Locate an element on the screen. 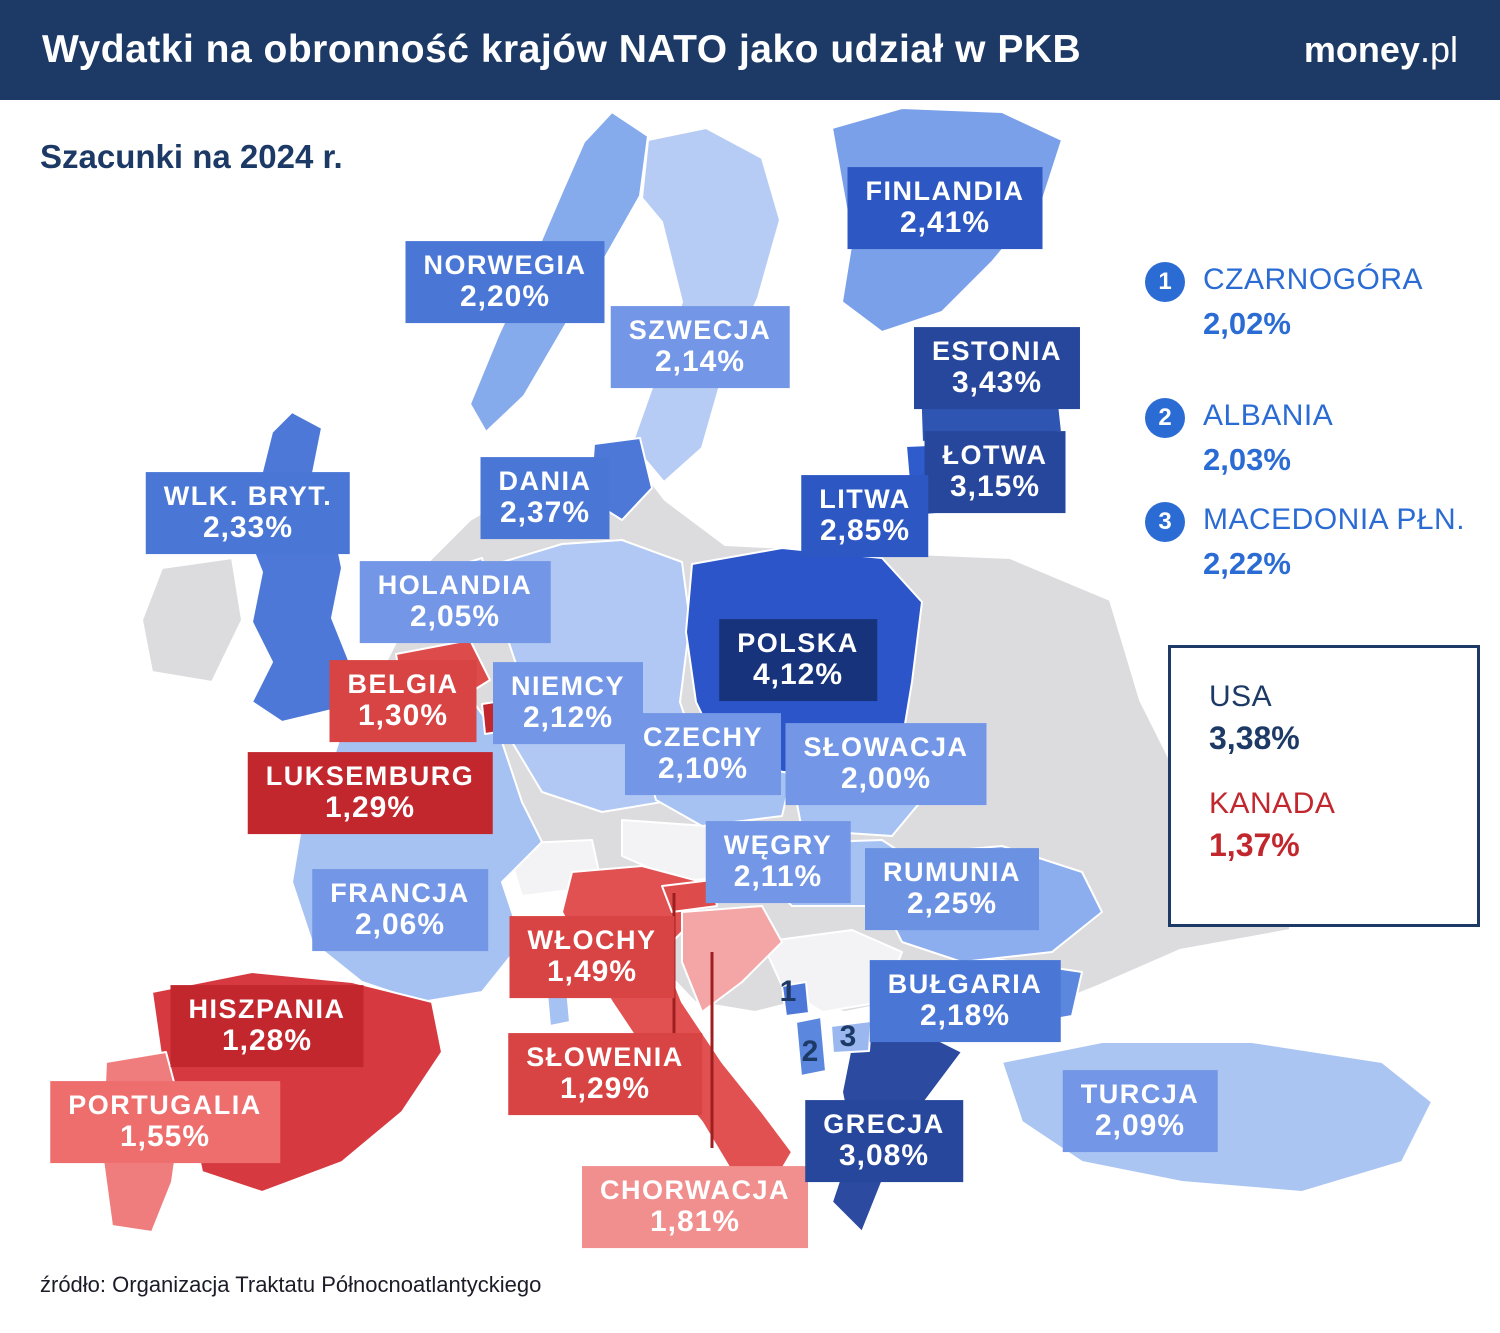  country-value: 2,14% is located at coordinates (700, 362).